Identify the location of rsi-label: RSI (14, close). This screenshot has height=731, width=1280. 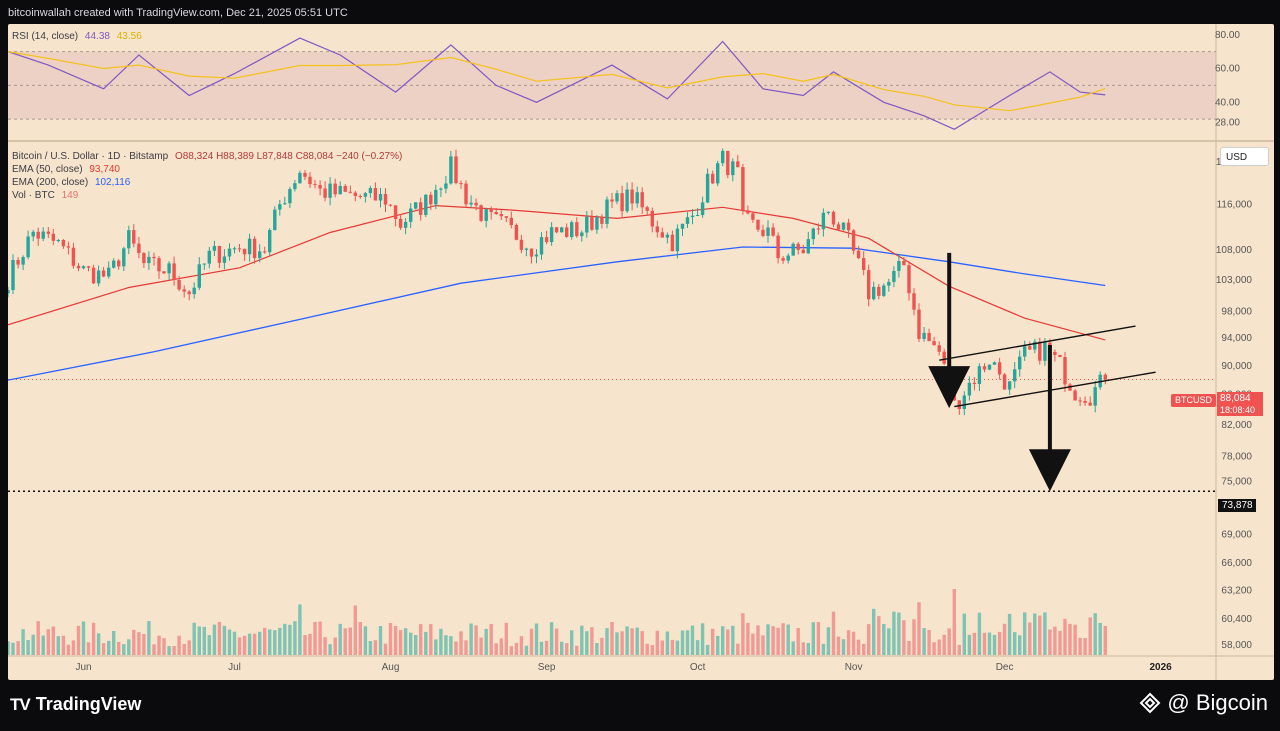
(45, 36).